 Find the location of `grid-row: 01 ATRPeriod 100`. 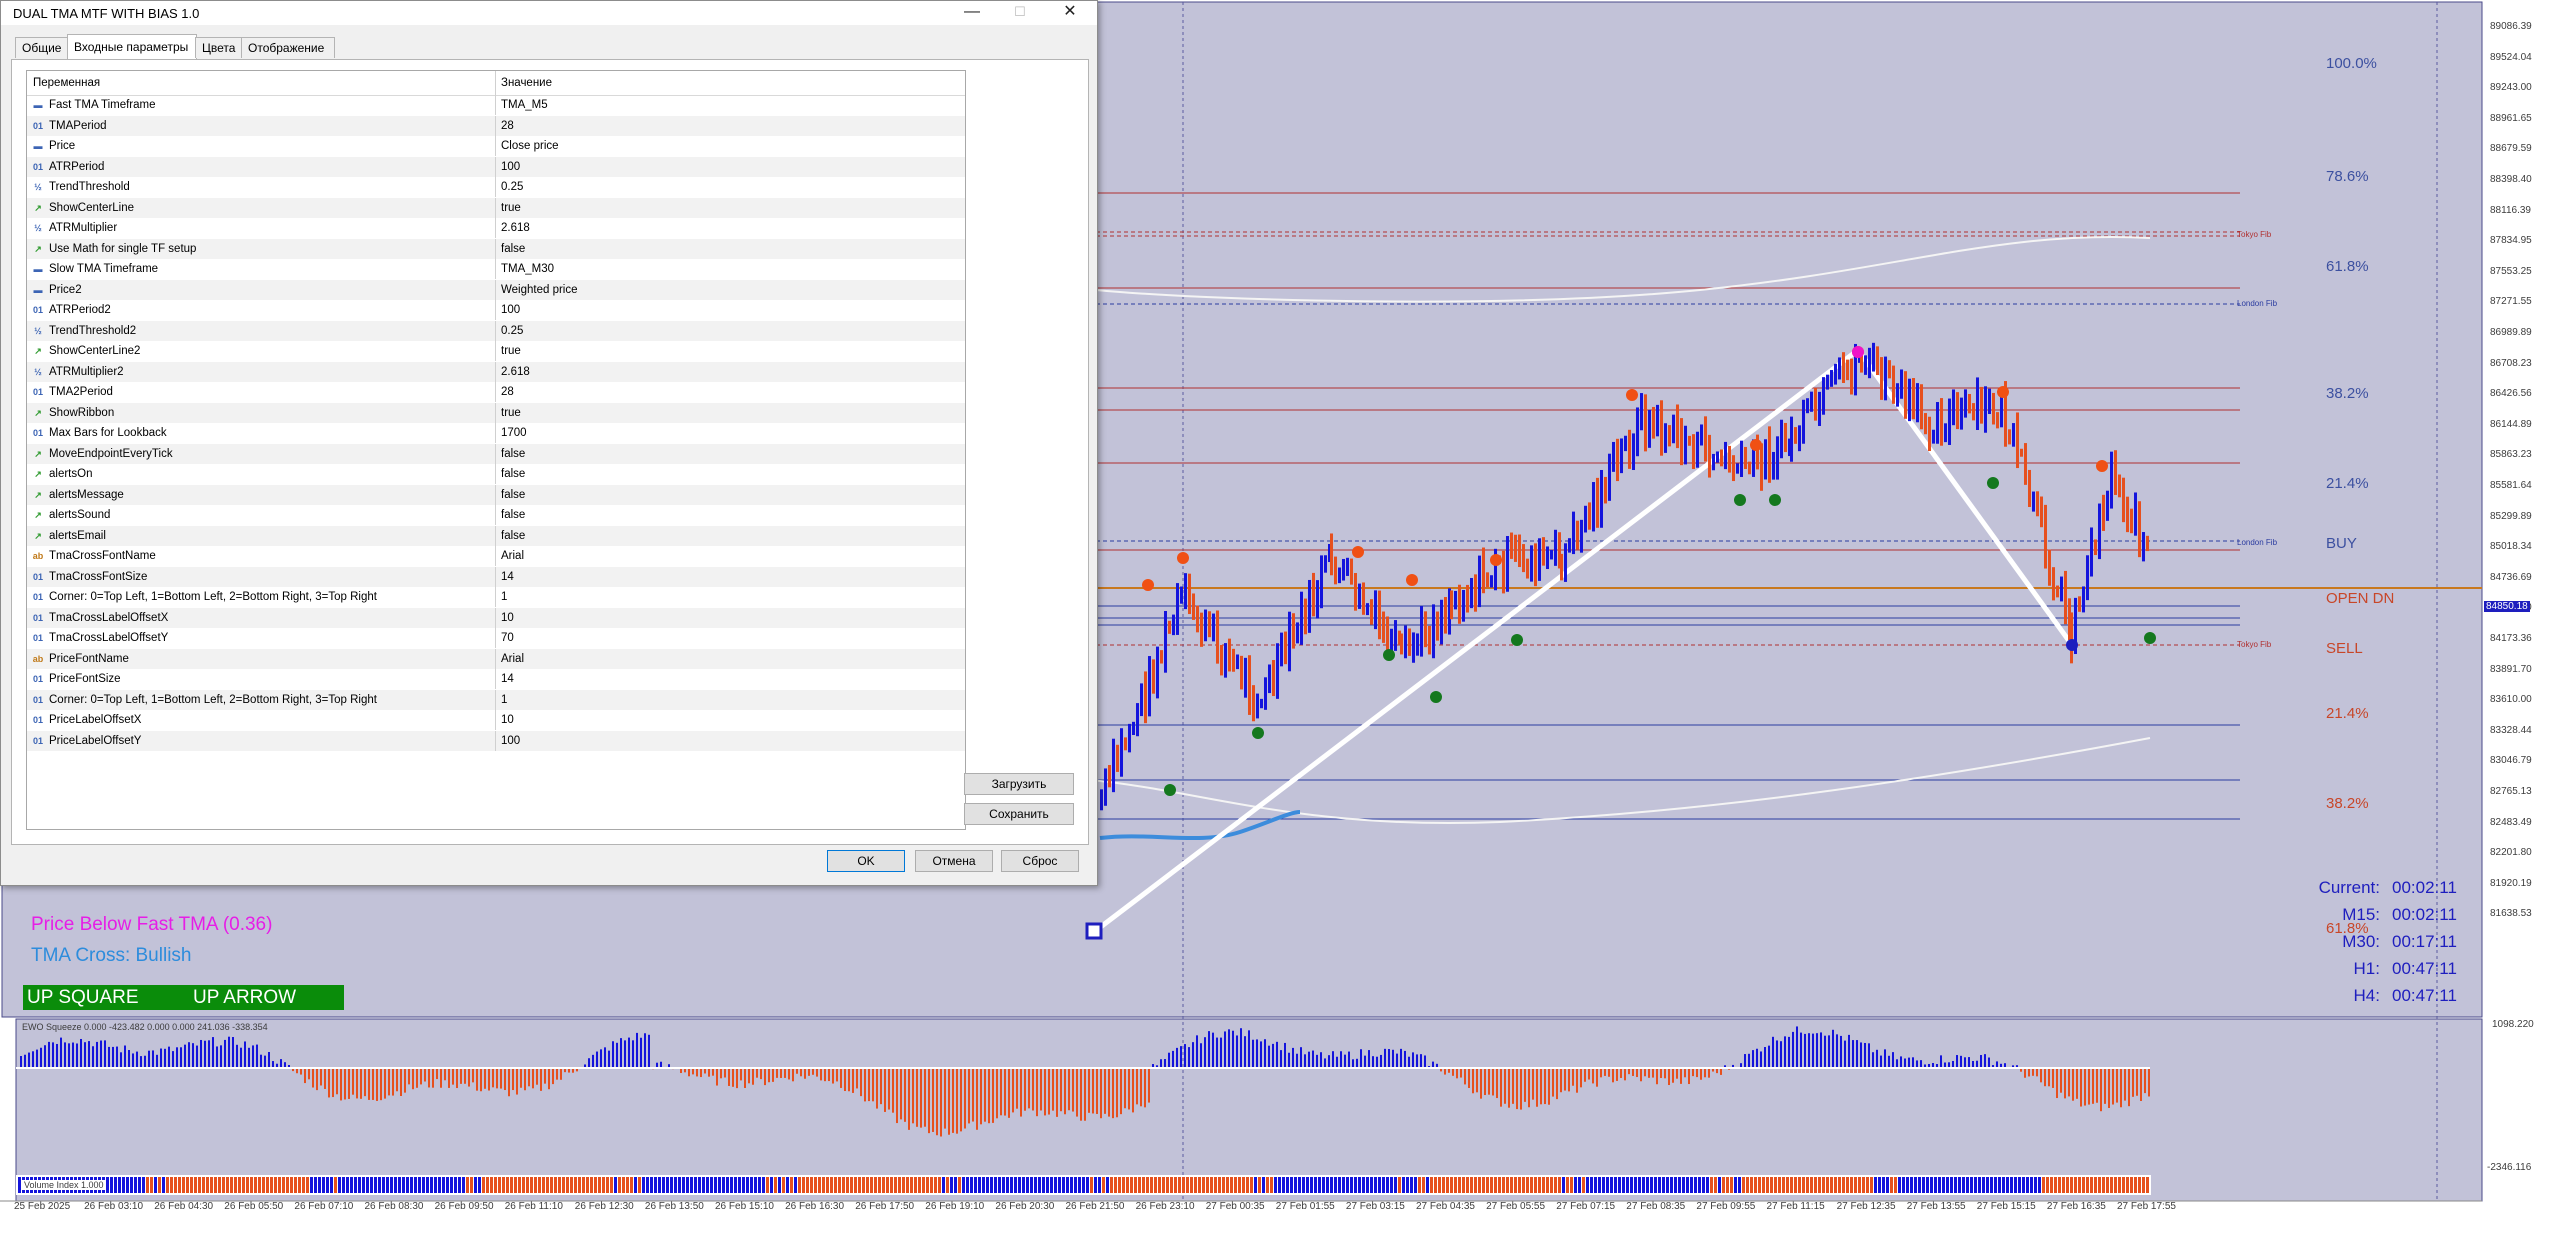

grid-row: 01 ATRPeriod 100 is located at coordinates (496, 166).